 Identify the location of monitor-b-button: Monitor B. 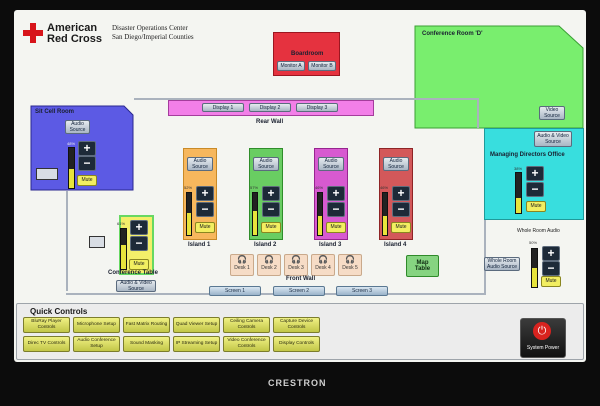
(322, 66).